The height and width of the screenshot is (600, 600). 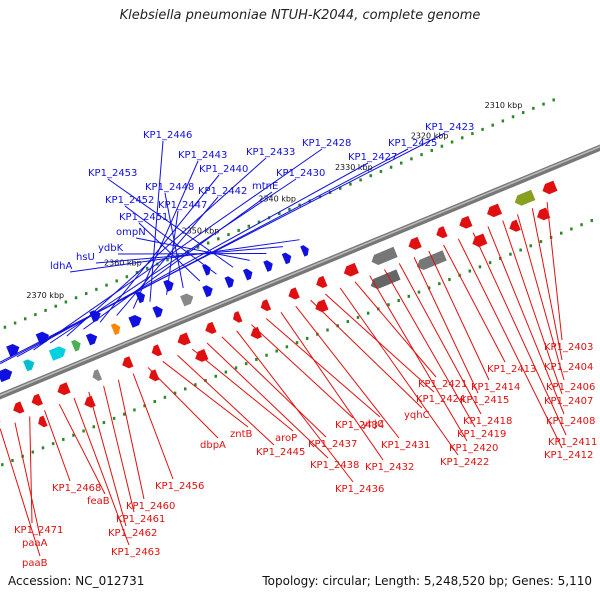 I want to click on reverse-gene-label: zntB, so click(x=241, y=434).